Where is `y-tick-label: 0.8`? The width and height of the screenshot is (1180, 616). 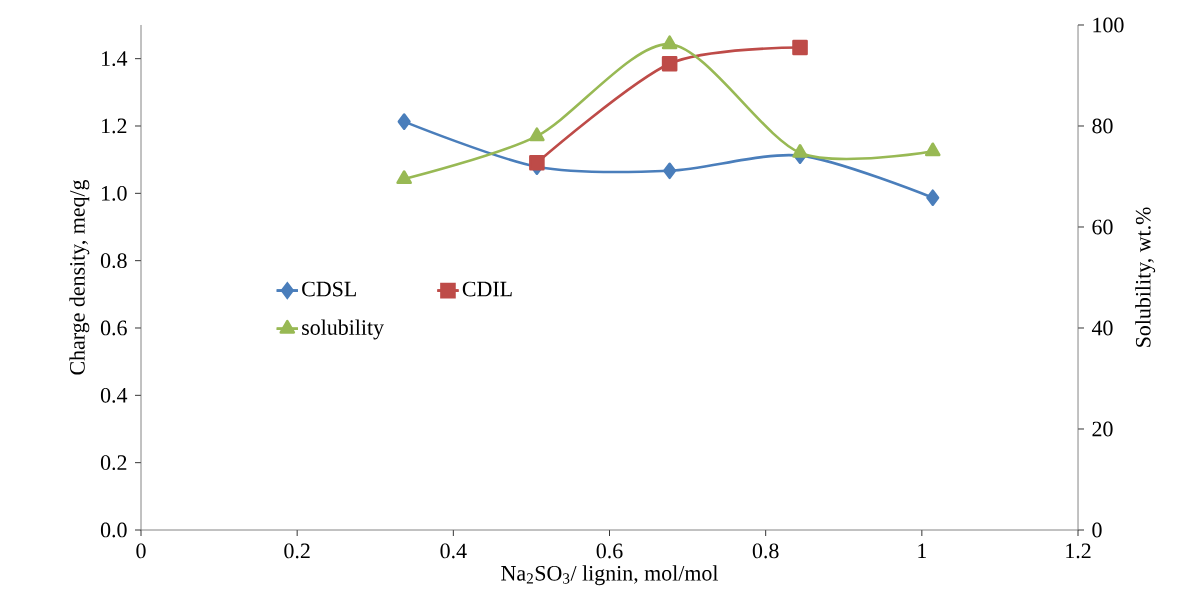 y-tick-label: 0.8 is located at coordinates (113, 261).